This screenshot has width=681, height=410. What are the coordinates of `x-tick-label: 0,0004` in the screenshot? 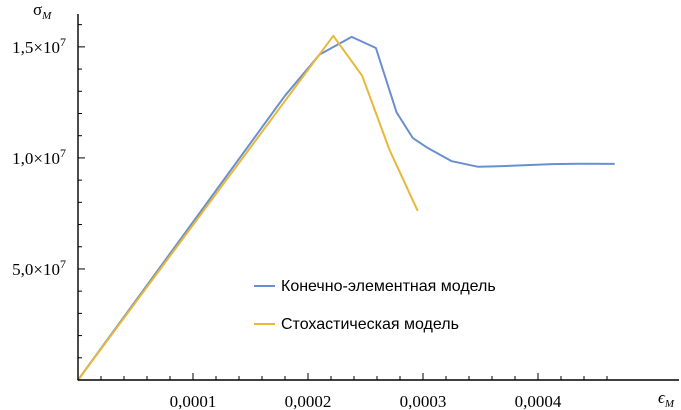 It's located at (538, 401).